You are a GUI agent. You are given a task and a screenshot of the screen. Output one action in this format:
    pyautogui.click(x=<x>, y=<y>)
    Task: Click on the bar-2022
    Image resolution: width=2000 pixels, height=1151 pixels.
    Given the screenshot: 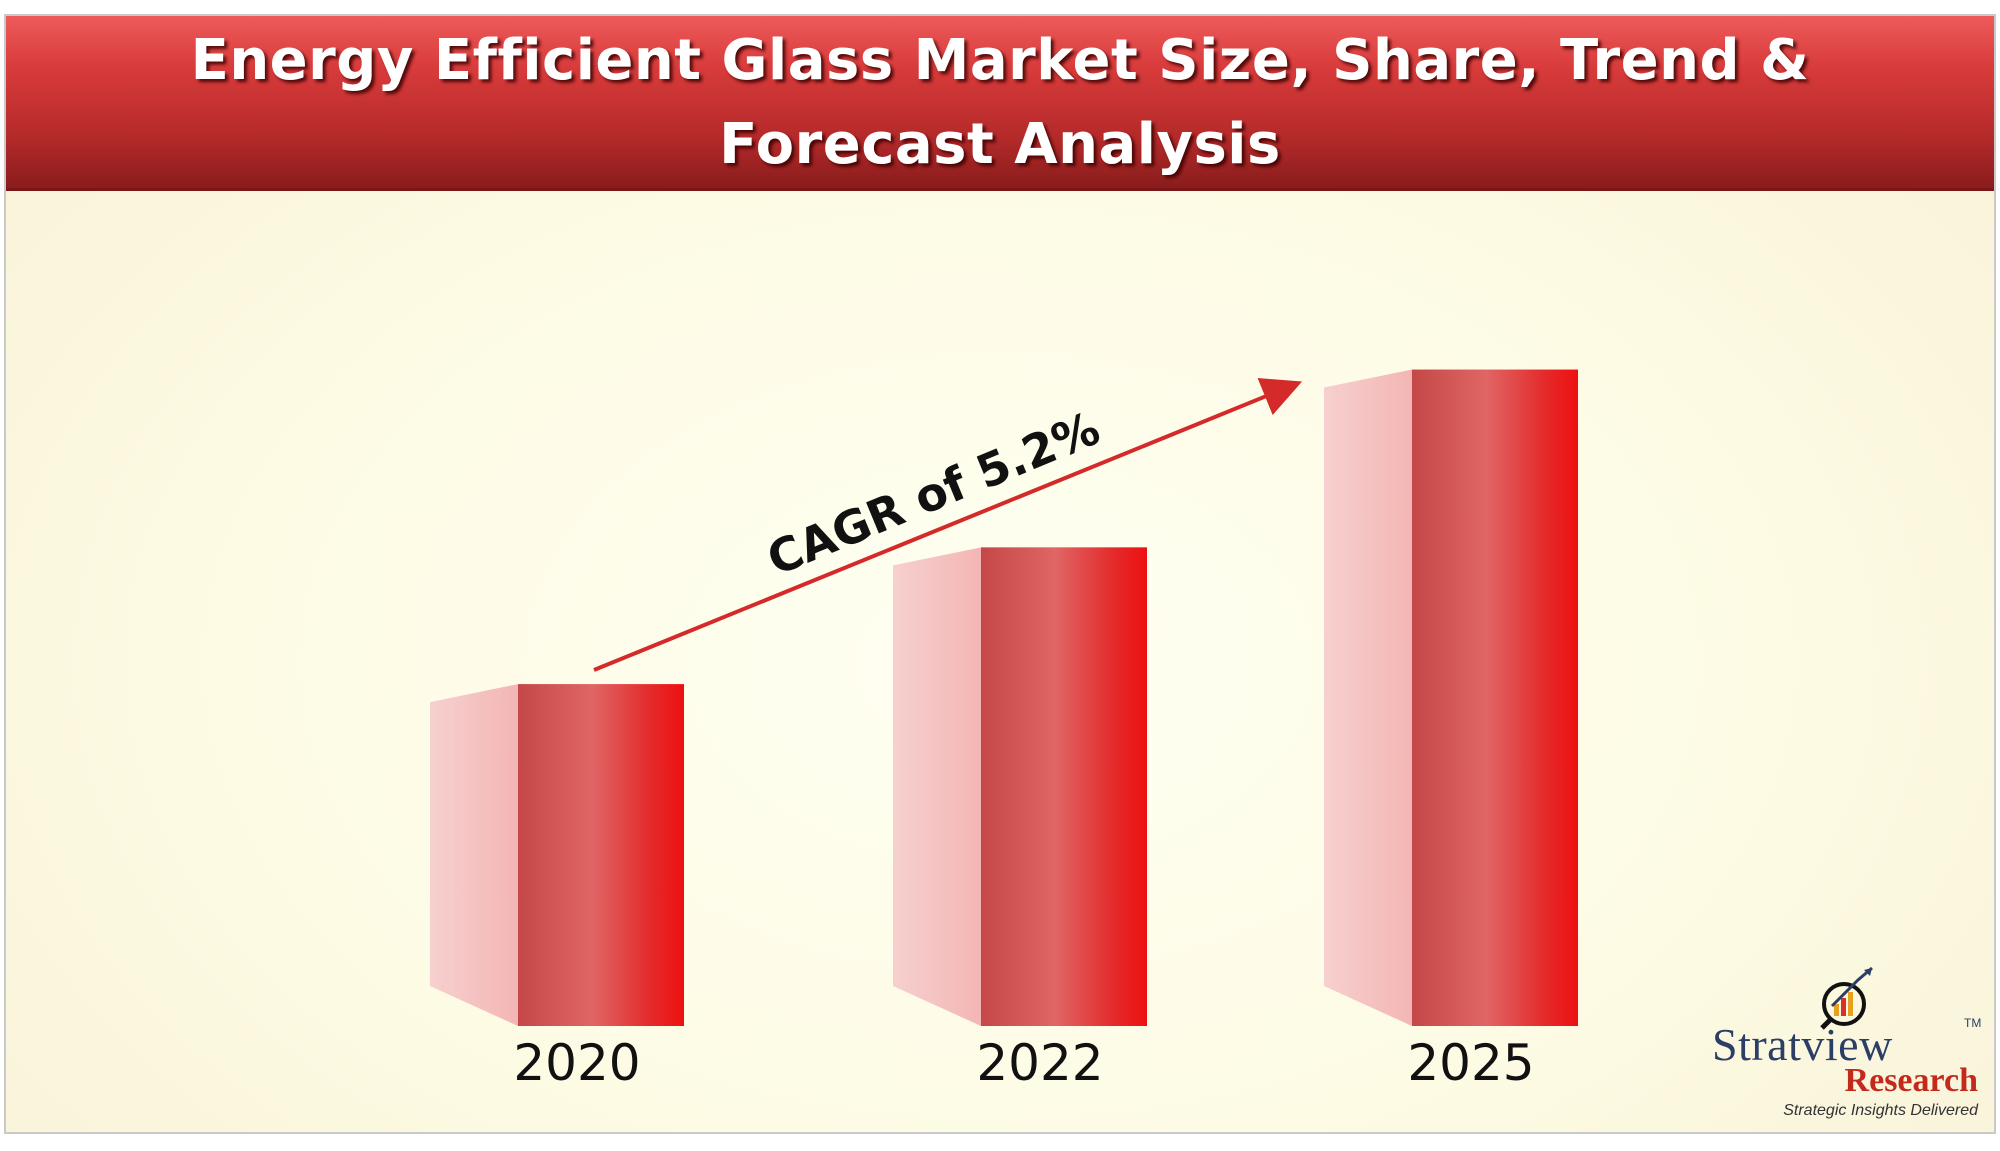 What is the action you would take?
    pyautogui.click(x=1064, y=786)
    